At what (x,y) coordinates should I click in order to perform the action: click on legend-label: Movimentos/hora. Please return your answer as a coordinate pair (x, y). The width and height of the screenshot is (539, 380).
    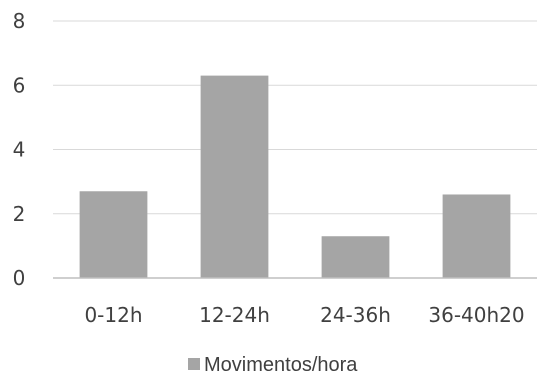
    Looking at the image, I should click on (281, 365).